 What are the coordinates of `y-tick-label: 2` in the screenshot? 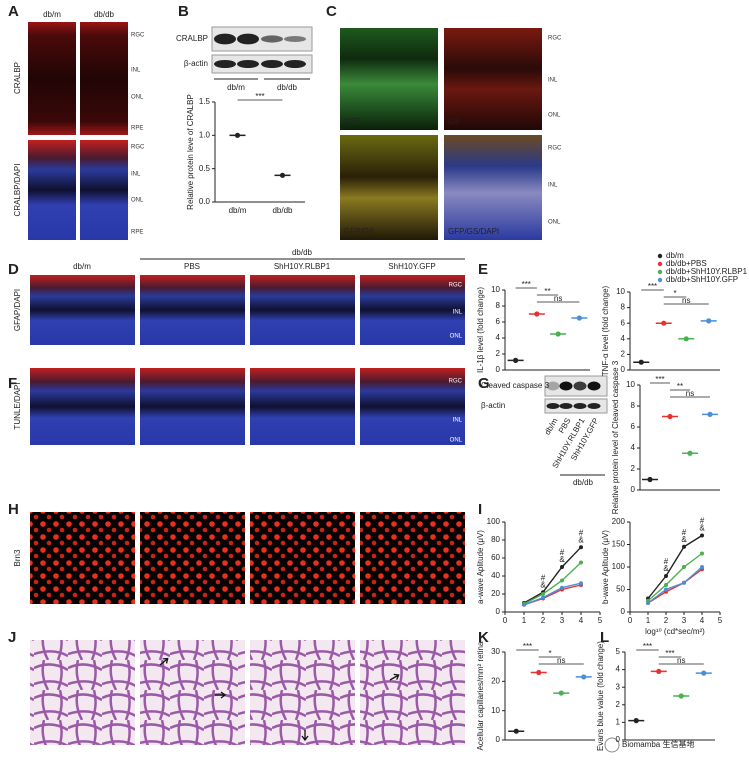 It's located at (618, 704).